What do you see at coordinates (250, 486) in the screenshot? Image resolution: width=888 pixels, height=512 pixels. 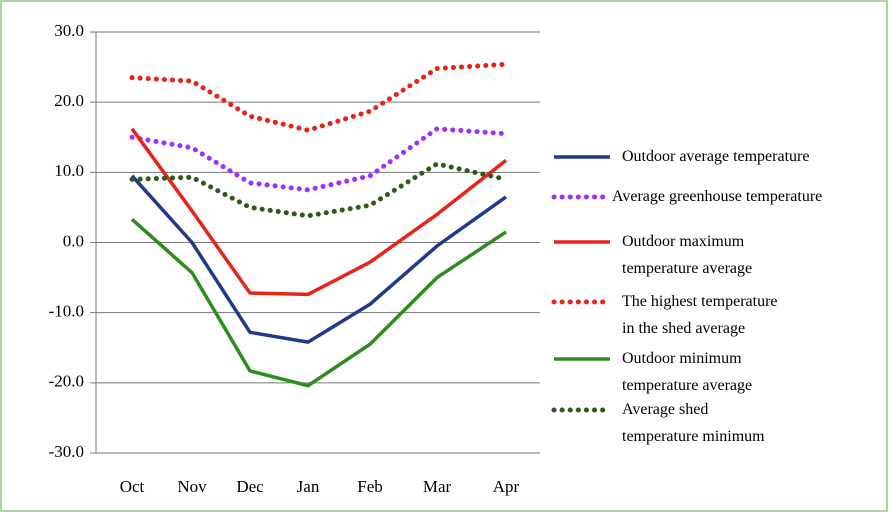 I see `x-tick-label: Dec` at bounding box center [250, 486].